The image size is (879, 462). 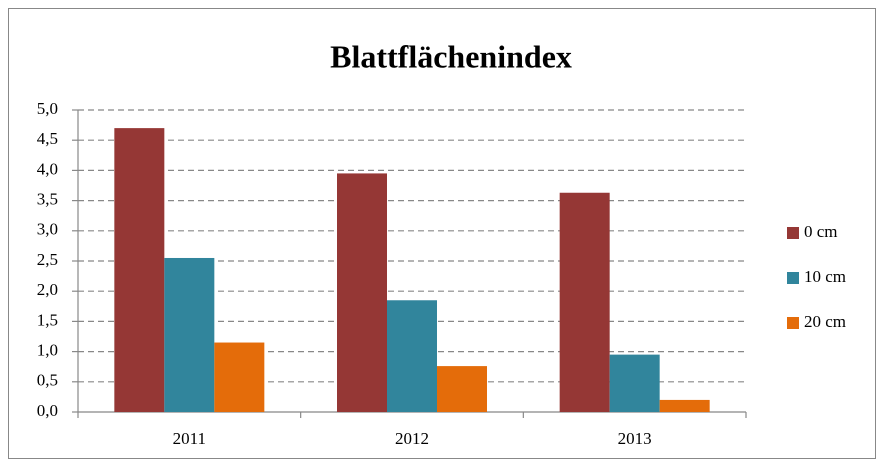 I want to click on y-tick-label: 2,0, so click(x=47, y=289).